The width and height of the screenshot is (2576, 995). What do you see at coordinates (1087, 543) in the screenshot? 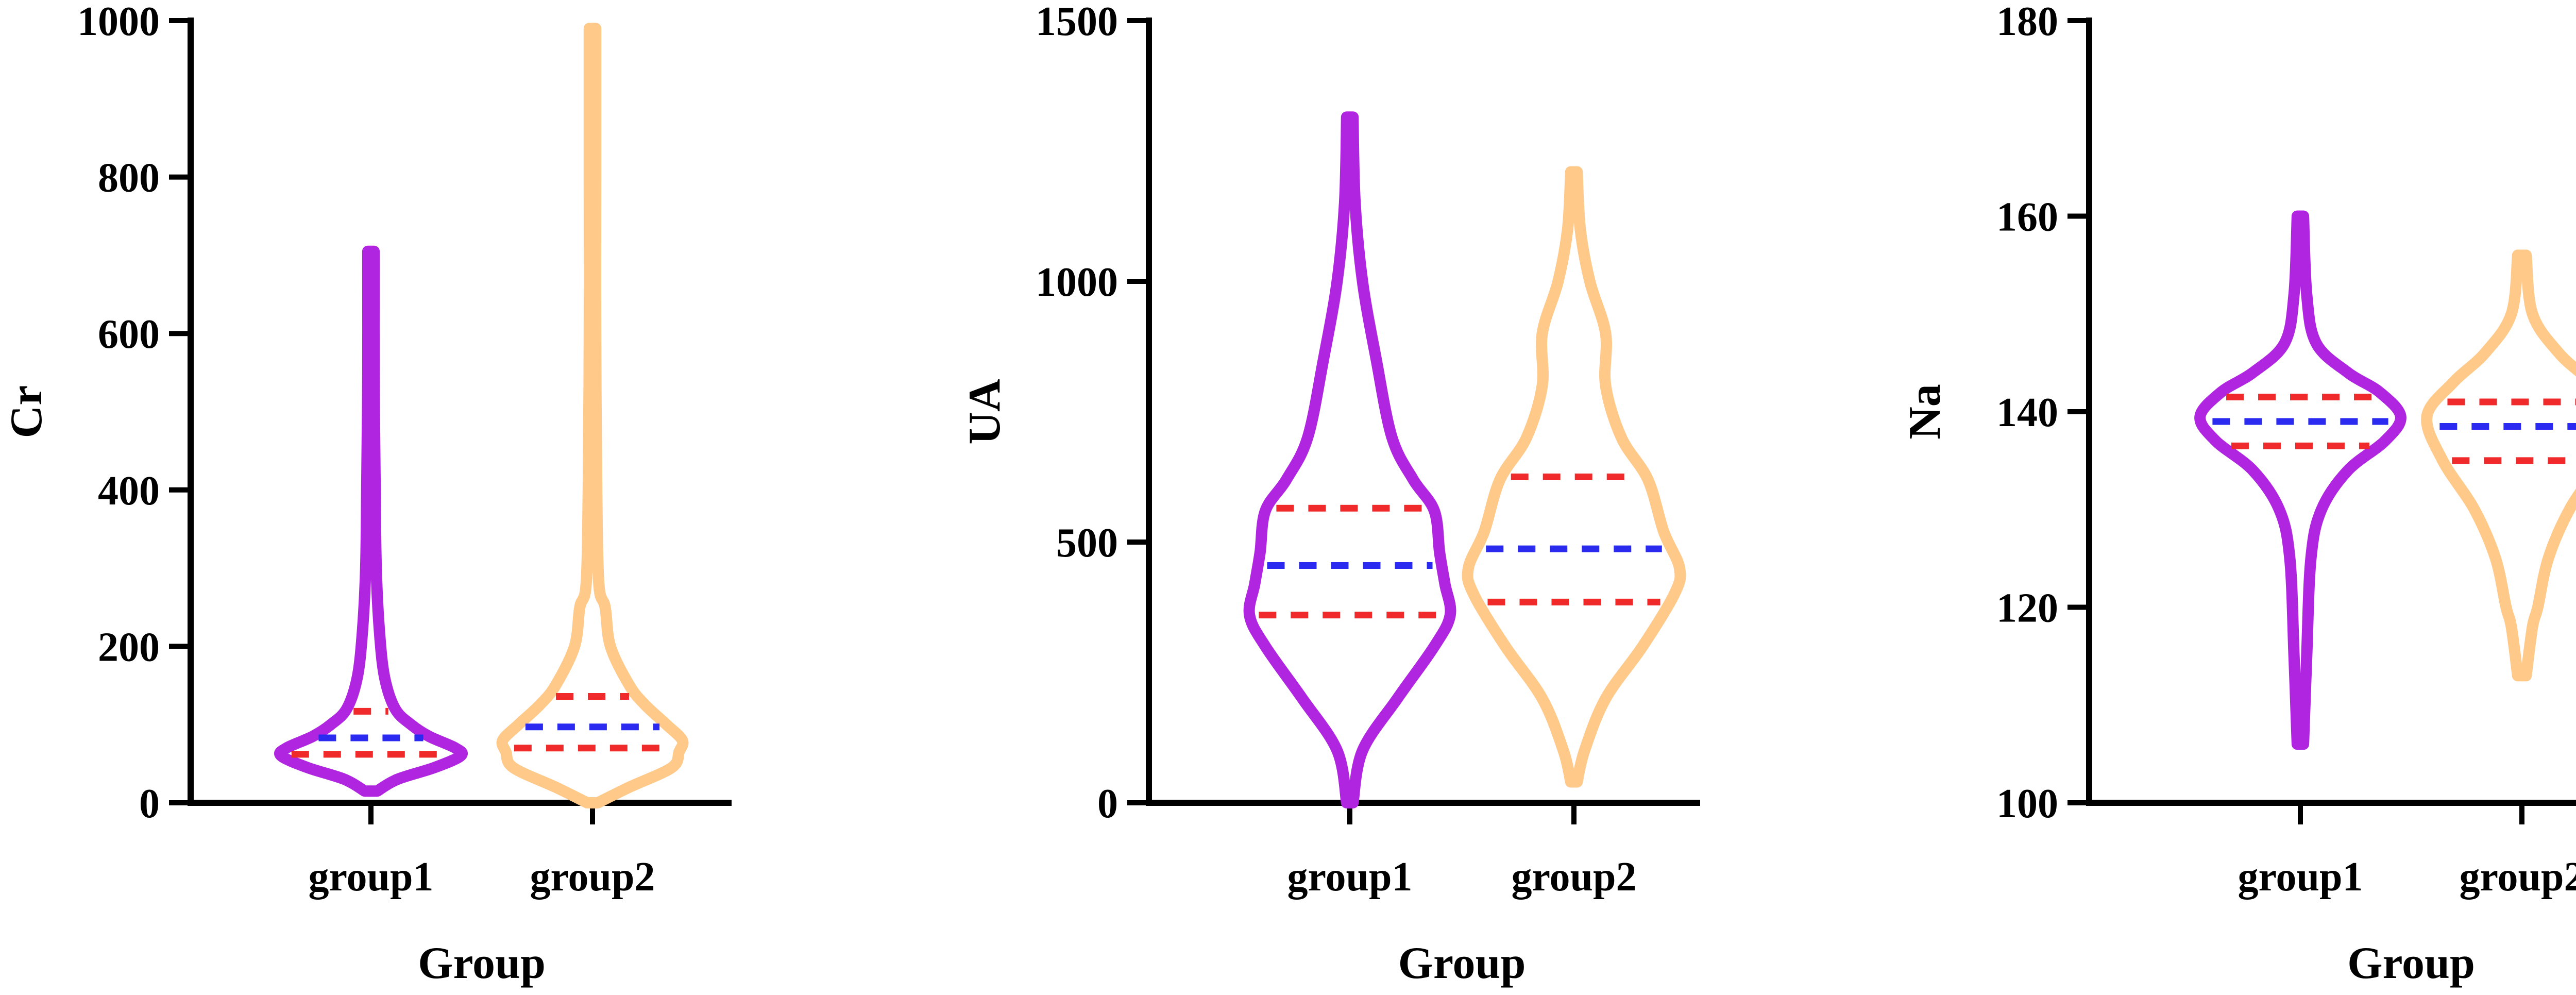
I see `y-tick-label: 500` at bounding box center [1087, 543].